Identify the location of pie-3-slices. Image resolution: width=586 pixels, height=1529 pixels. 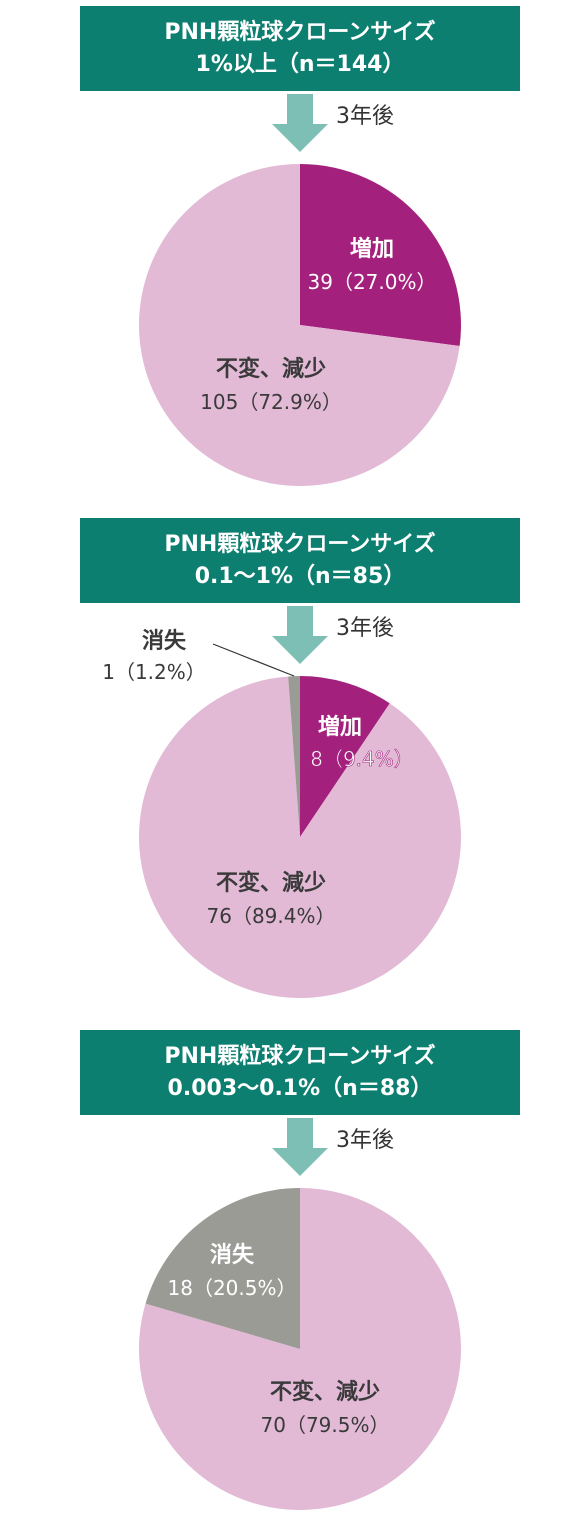
(299, 1349).